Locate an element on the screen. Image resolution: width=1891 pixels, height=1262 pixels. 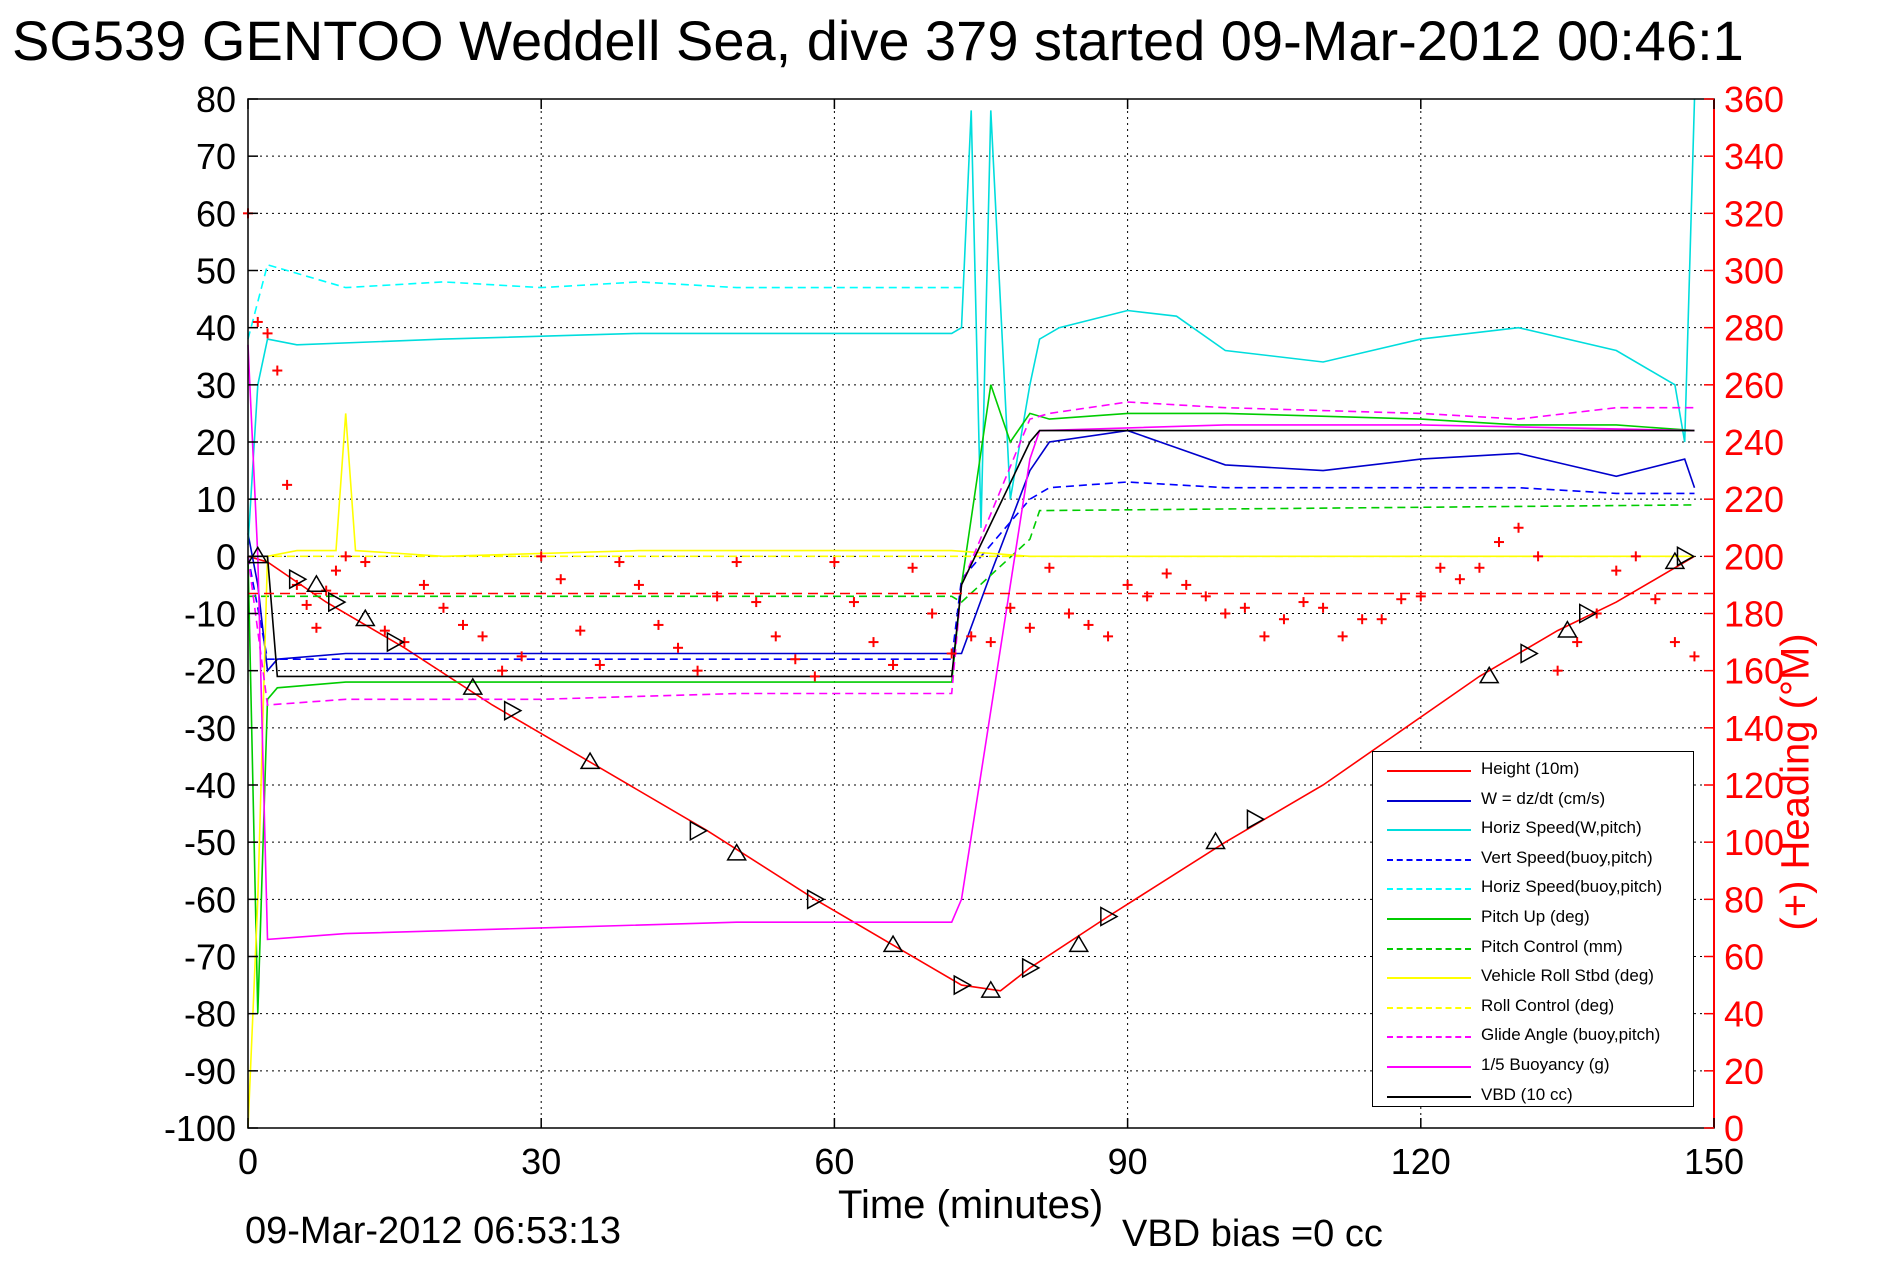
legend-label: Vert Speed(buoy,pitch) is located at coordinates (1567, 857).